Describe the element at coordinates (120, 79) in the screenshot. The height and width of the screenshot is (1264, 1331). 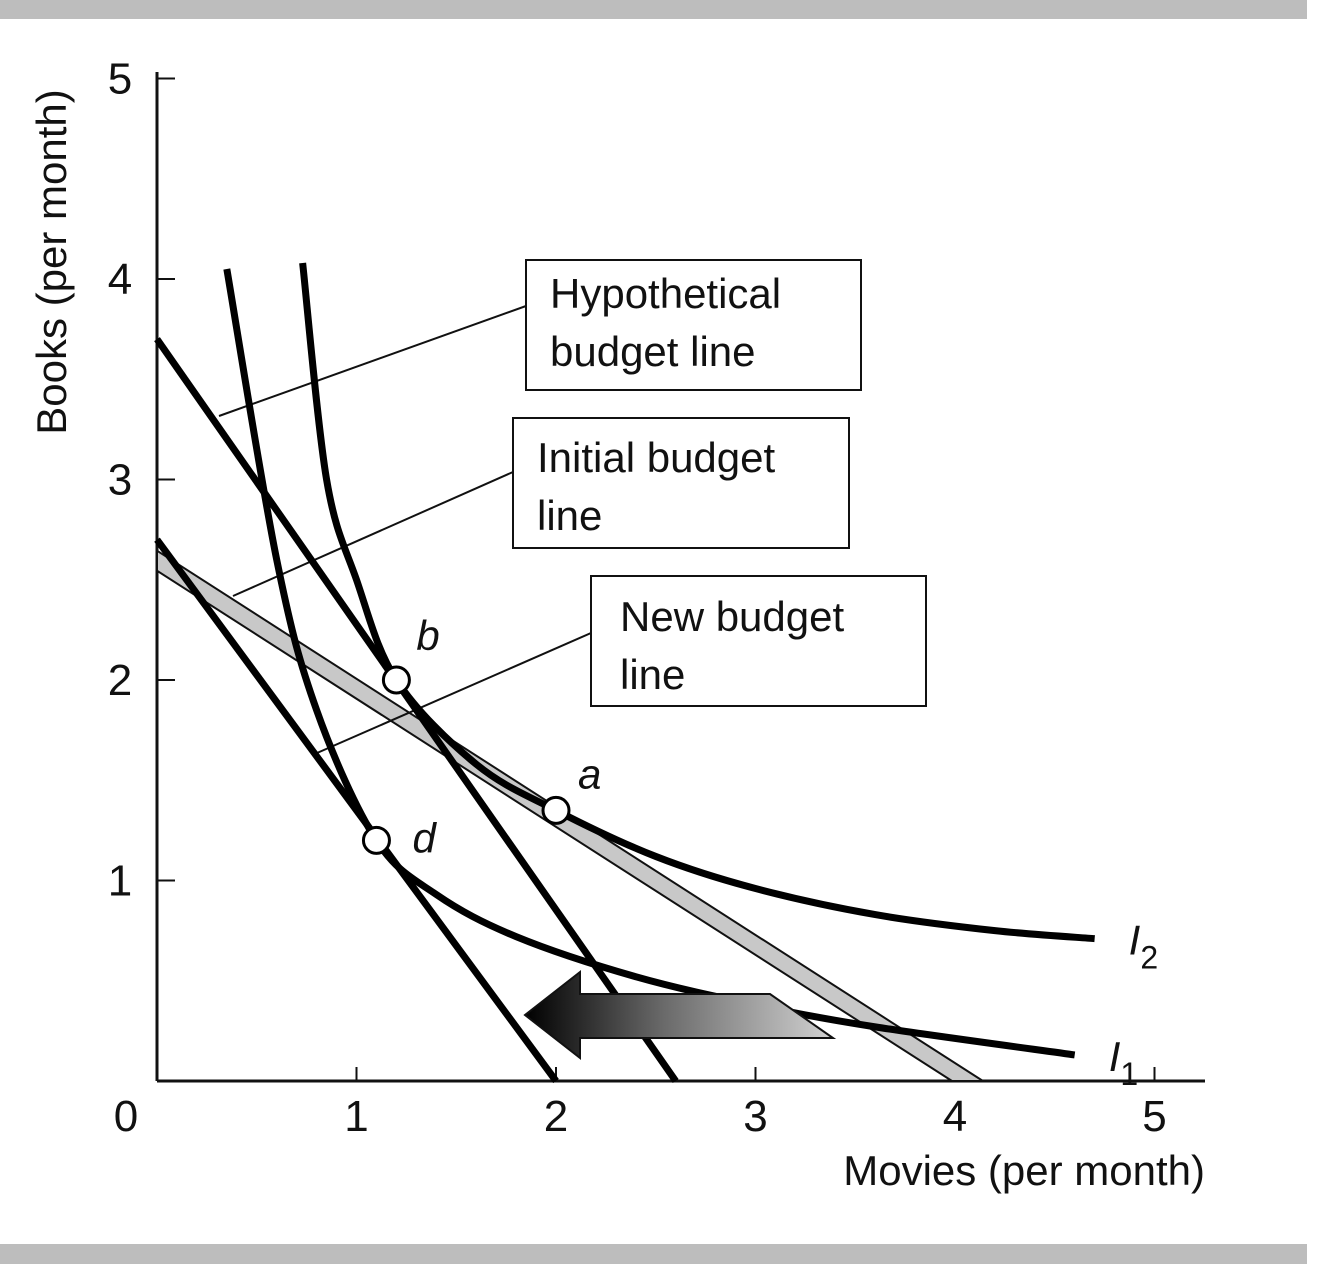
I see `y-tick-label: 5` at that location.